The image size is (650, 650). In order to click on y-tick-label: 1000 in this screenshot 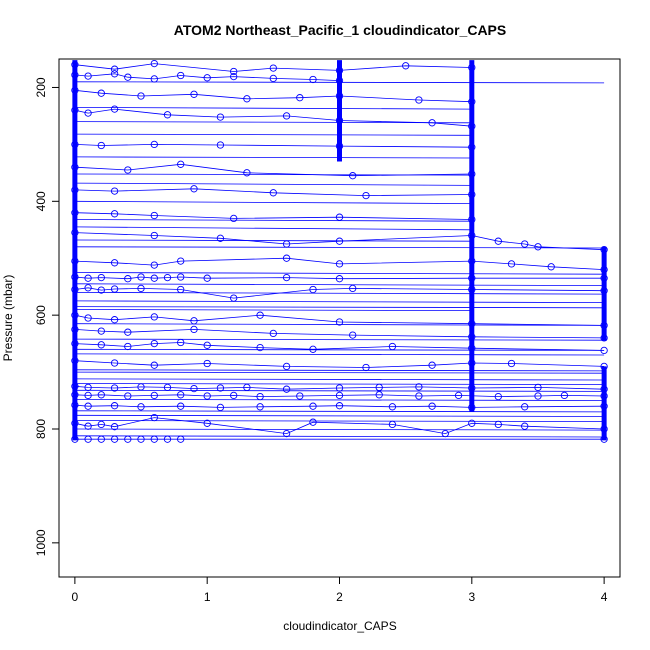, I will do `click(41, 542)`.